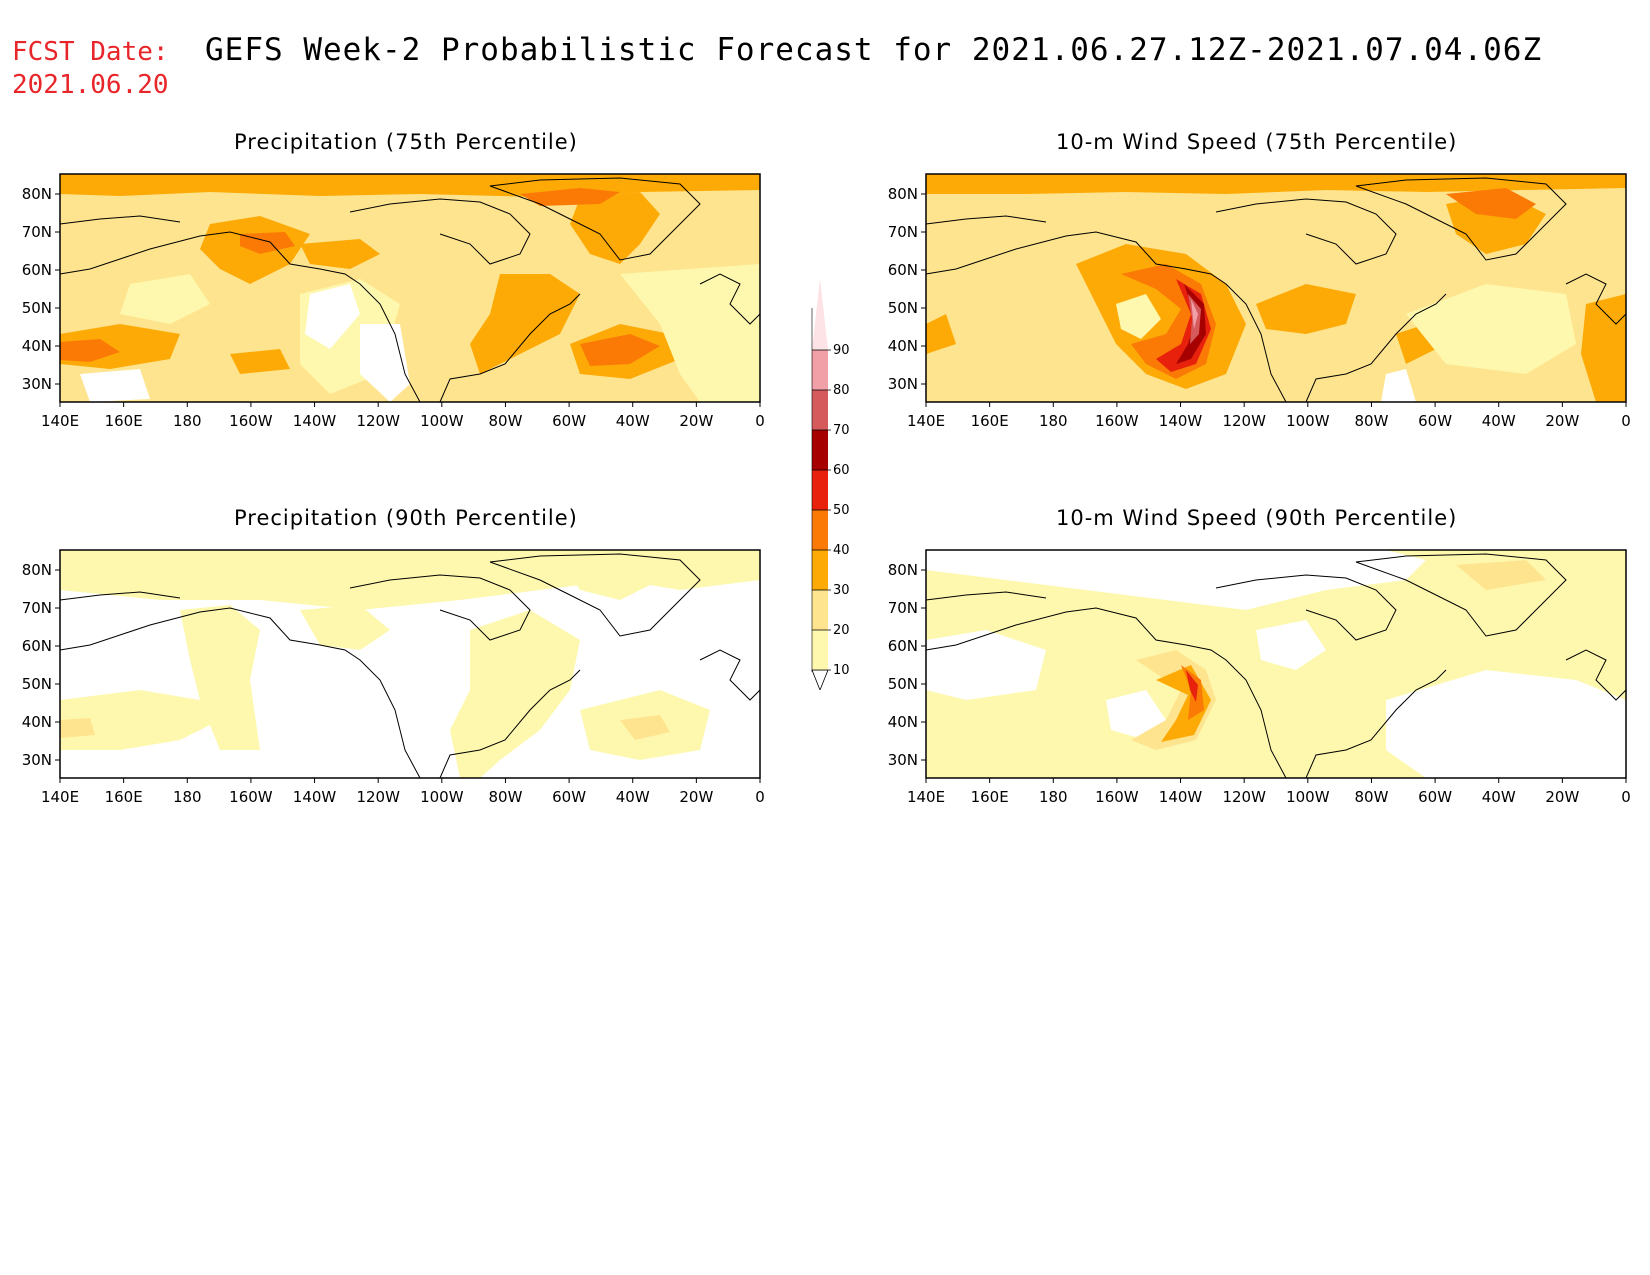 The width and height of the screenshot is (1650, 1275). Describe the element at coordinates (569, 797) in the screenshot. I see `lon-tick-label: 60W` at that location.